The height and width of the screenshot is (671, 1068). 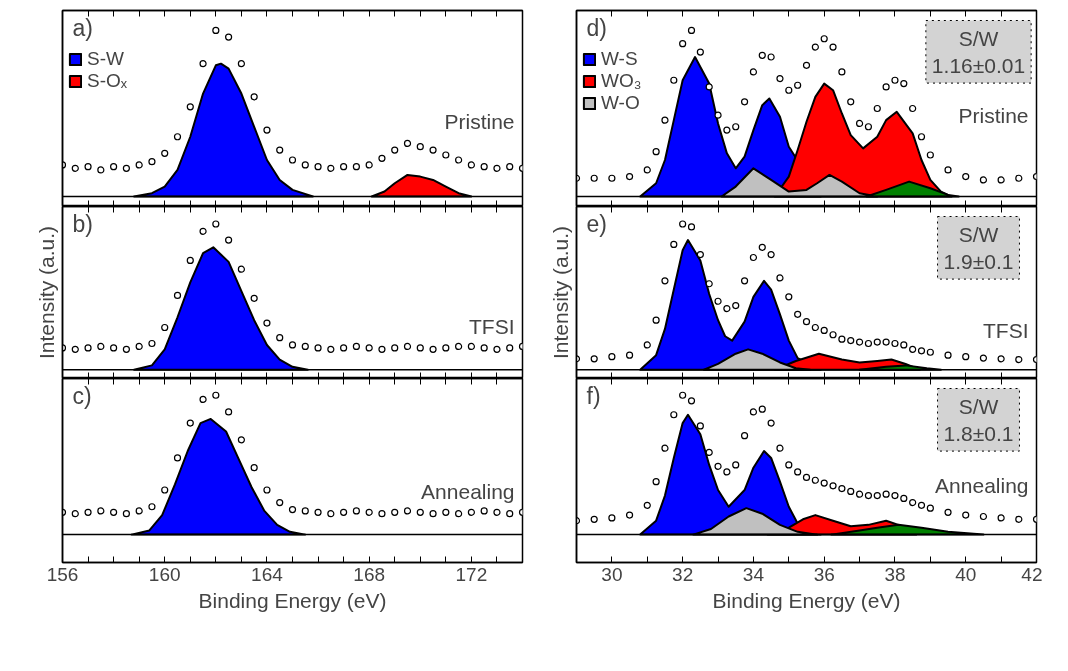 What do you see at coordinates (619, 59) in the screenshot?
I see `legend-label: W-S` at bounding box center [619, 59].